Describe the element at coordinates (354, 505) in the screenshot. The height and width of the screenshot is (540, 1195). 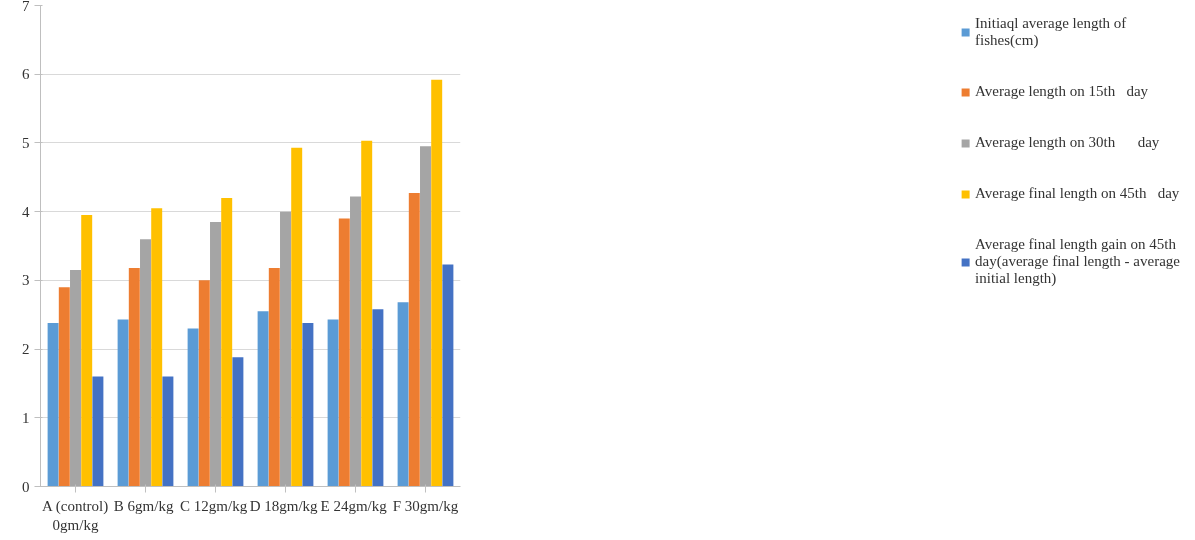
I see `x-tick-label: E 24gm/kg` at that location.